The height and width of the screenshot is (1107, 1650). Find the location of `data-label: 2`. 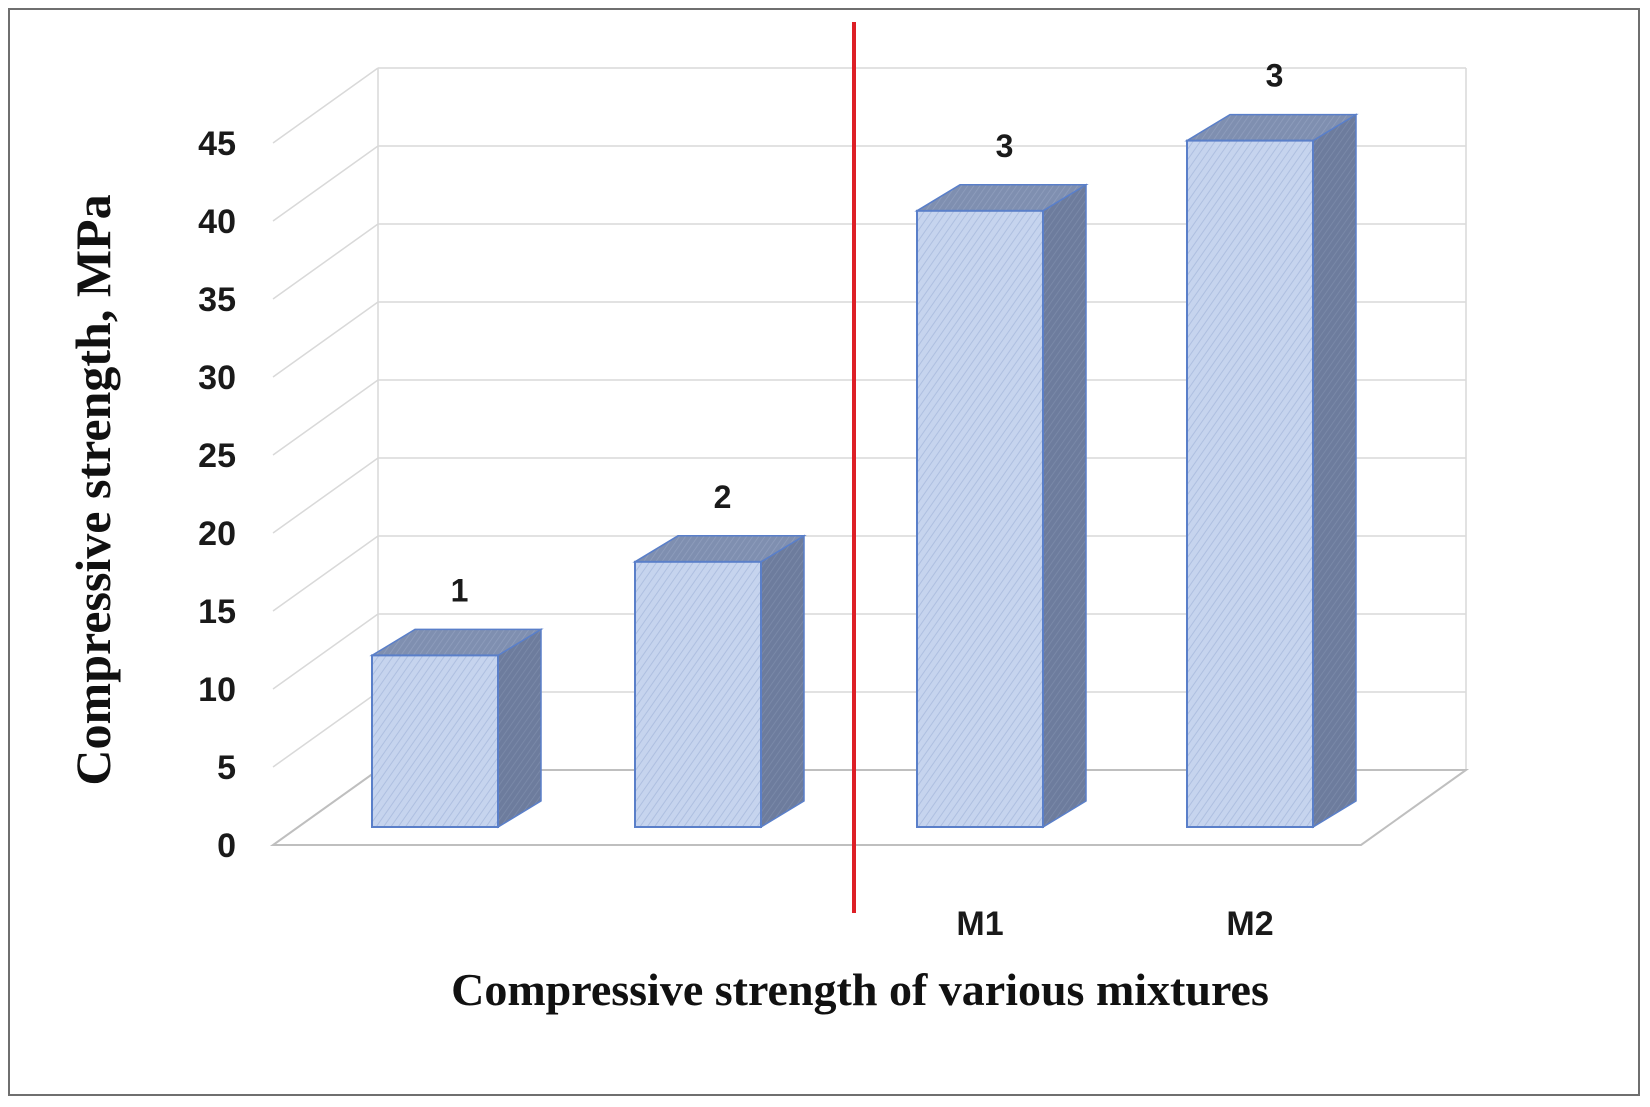

data-label: 2 is located at coordinates (723, 497).